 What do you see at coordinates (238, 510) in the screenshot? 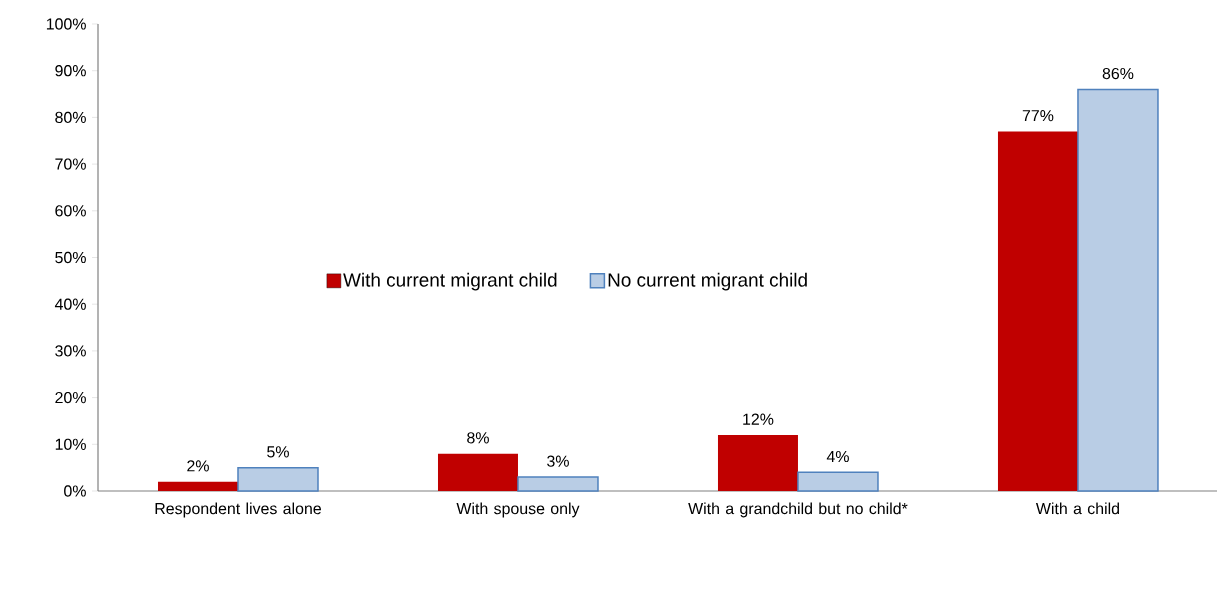
I see `x-tick-label: Respondent lives alone` at bounding box center [238, 510].